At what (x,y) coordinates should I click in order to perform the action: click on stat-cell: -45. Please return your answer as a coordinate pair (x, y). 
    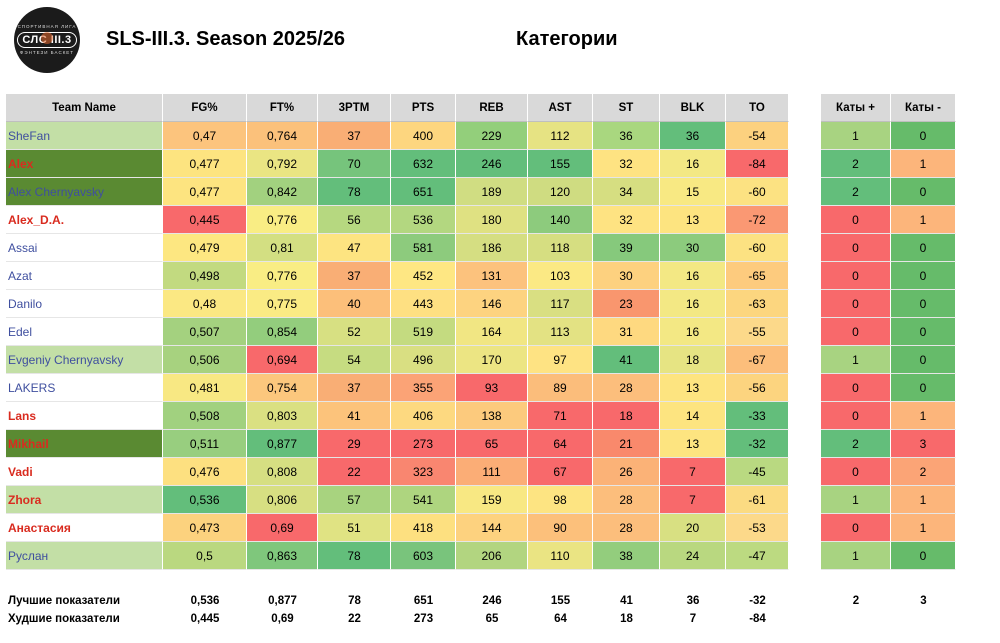
    Looking at the image, I should click on (757, 472).